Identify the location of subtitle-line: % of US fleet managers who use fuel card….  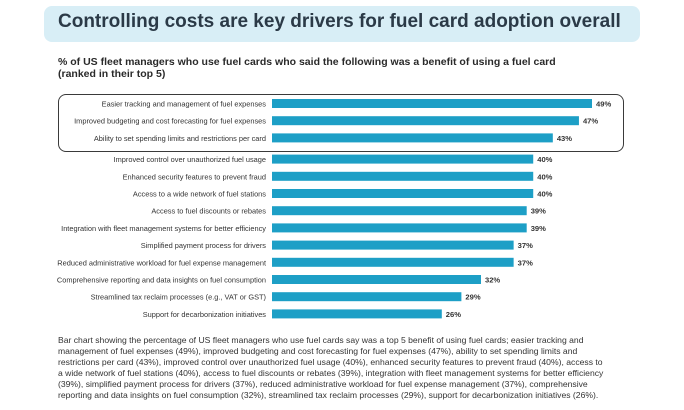
(307, 62).